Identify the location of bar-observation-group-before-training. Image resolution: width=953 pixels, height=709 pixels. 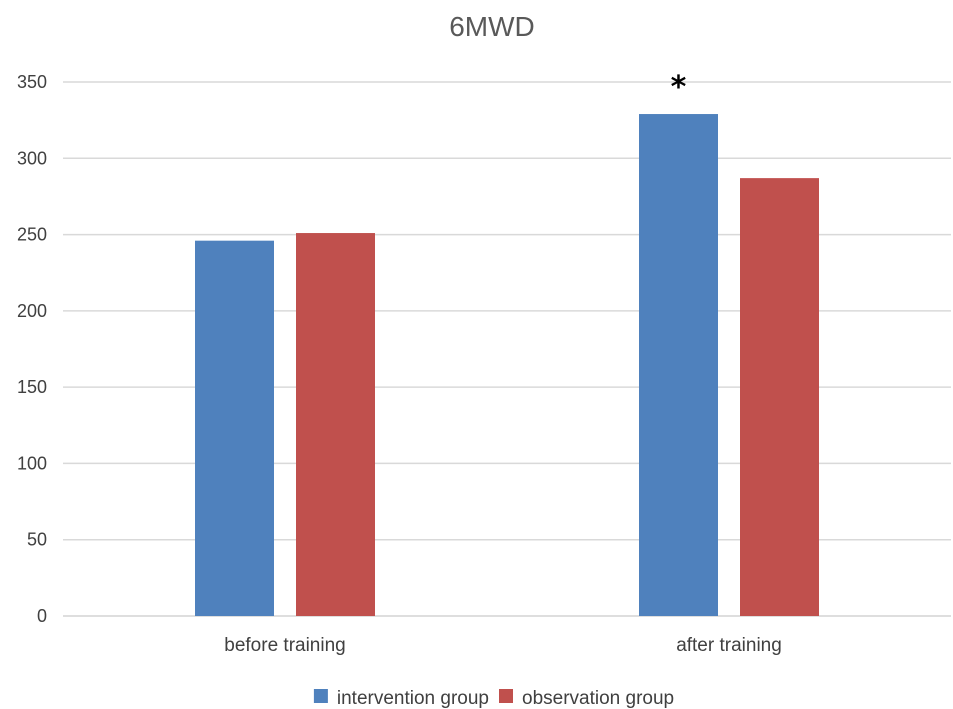
(335, 424).